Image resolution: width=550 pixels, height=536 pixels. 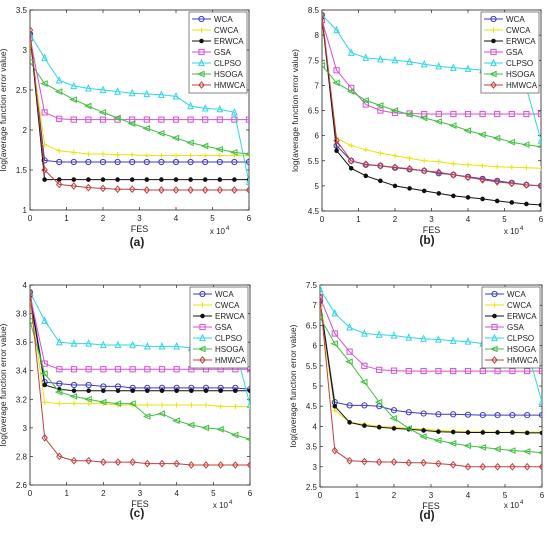 What do you see at coordinates (22, 456) in the screenshot?
I see `y-tick-label: 2.8` at bounding box center [22, 456].